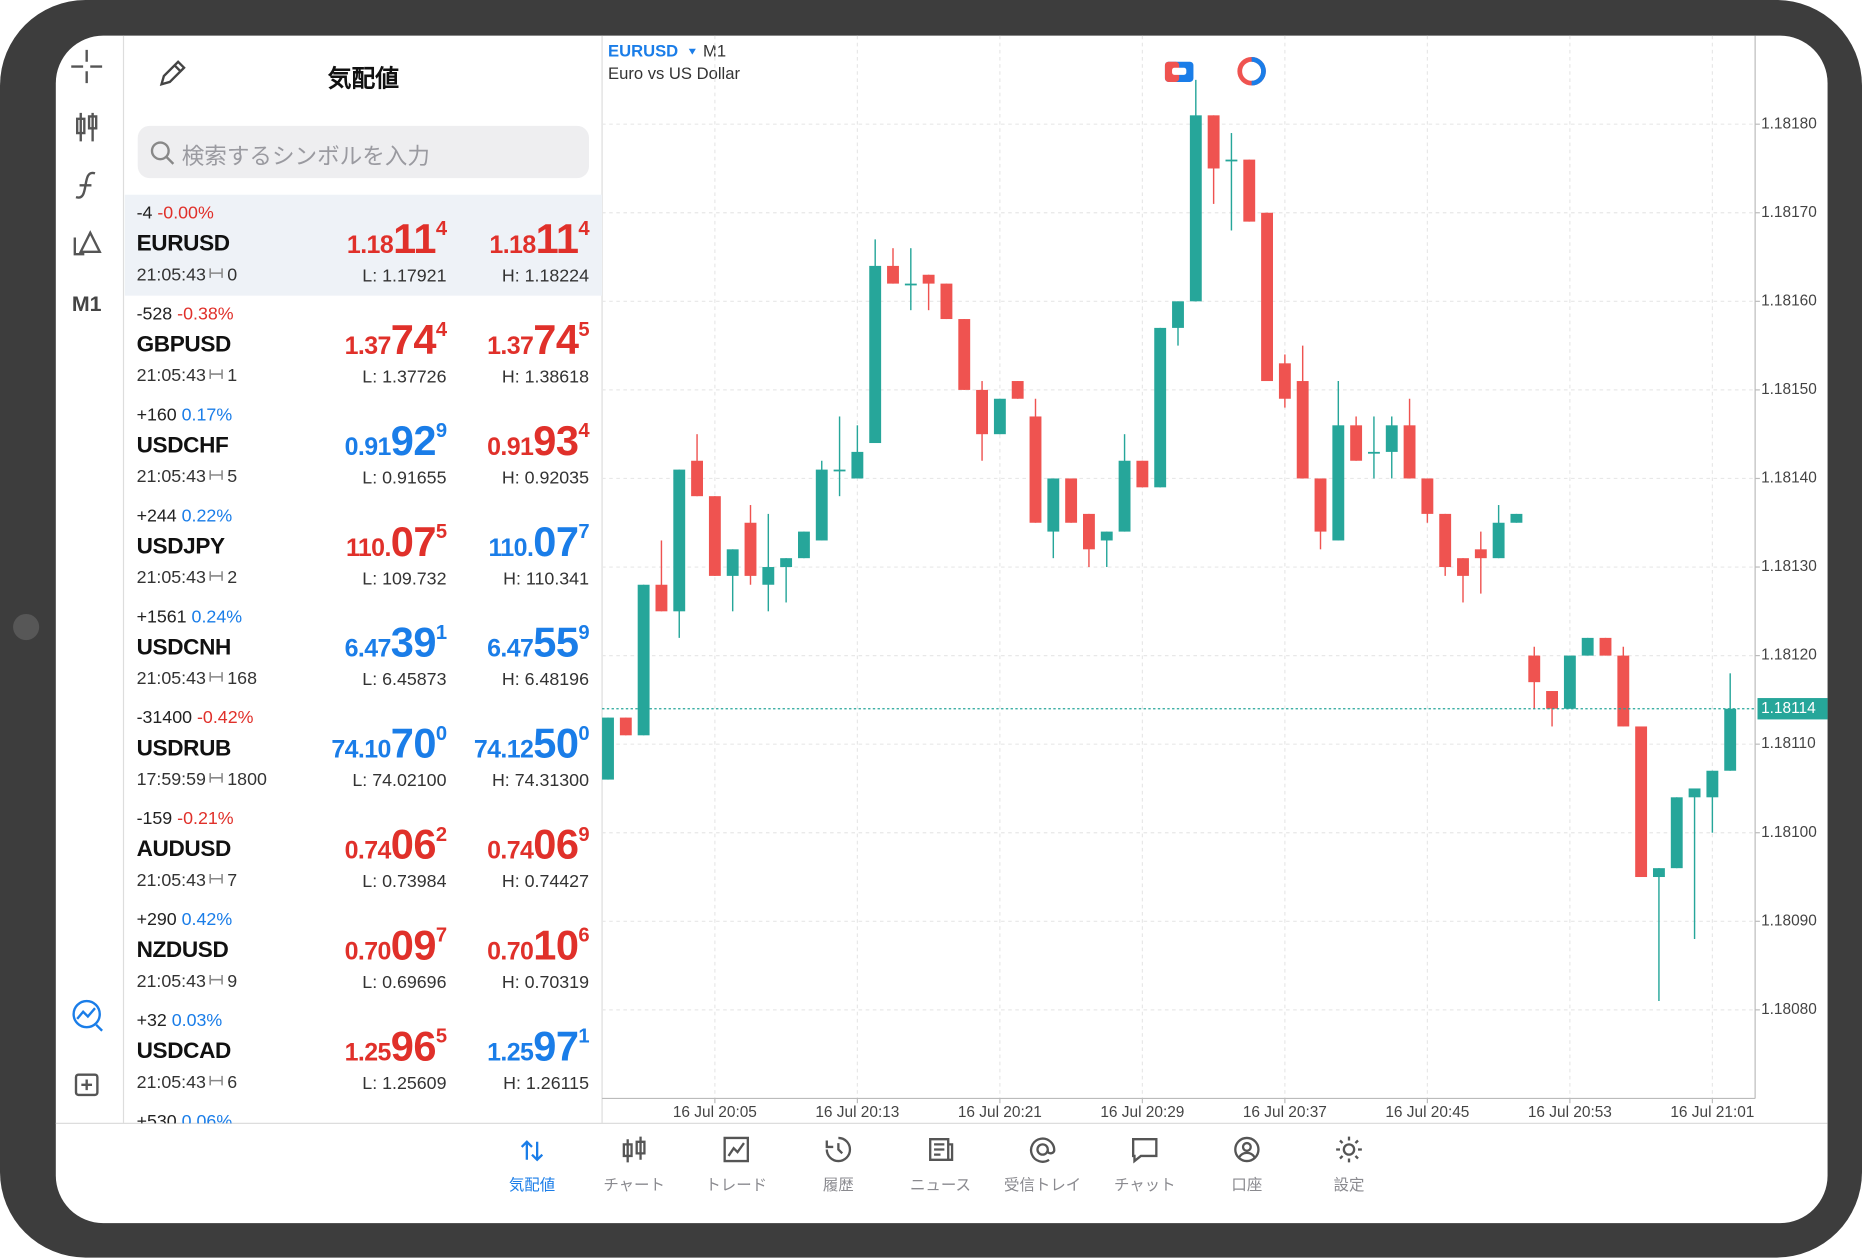  I want to click on symbol: NZDUSD, so click(182, 951).